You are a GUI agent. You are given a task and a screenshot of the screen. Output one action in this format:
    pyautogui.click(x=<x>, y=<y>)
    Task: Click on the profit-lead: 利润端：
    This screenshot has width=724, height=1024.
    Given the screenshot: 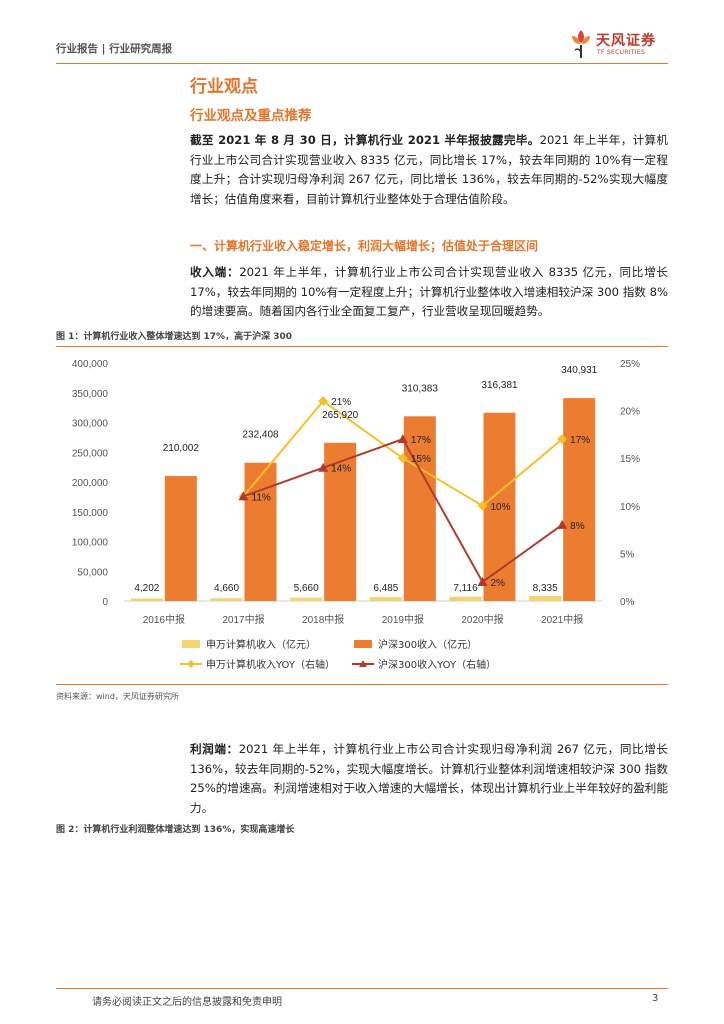 What is the action you would take?
    pyautogui.click(x=214, y=749)
    